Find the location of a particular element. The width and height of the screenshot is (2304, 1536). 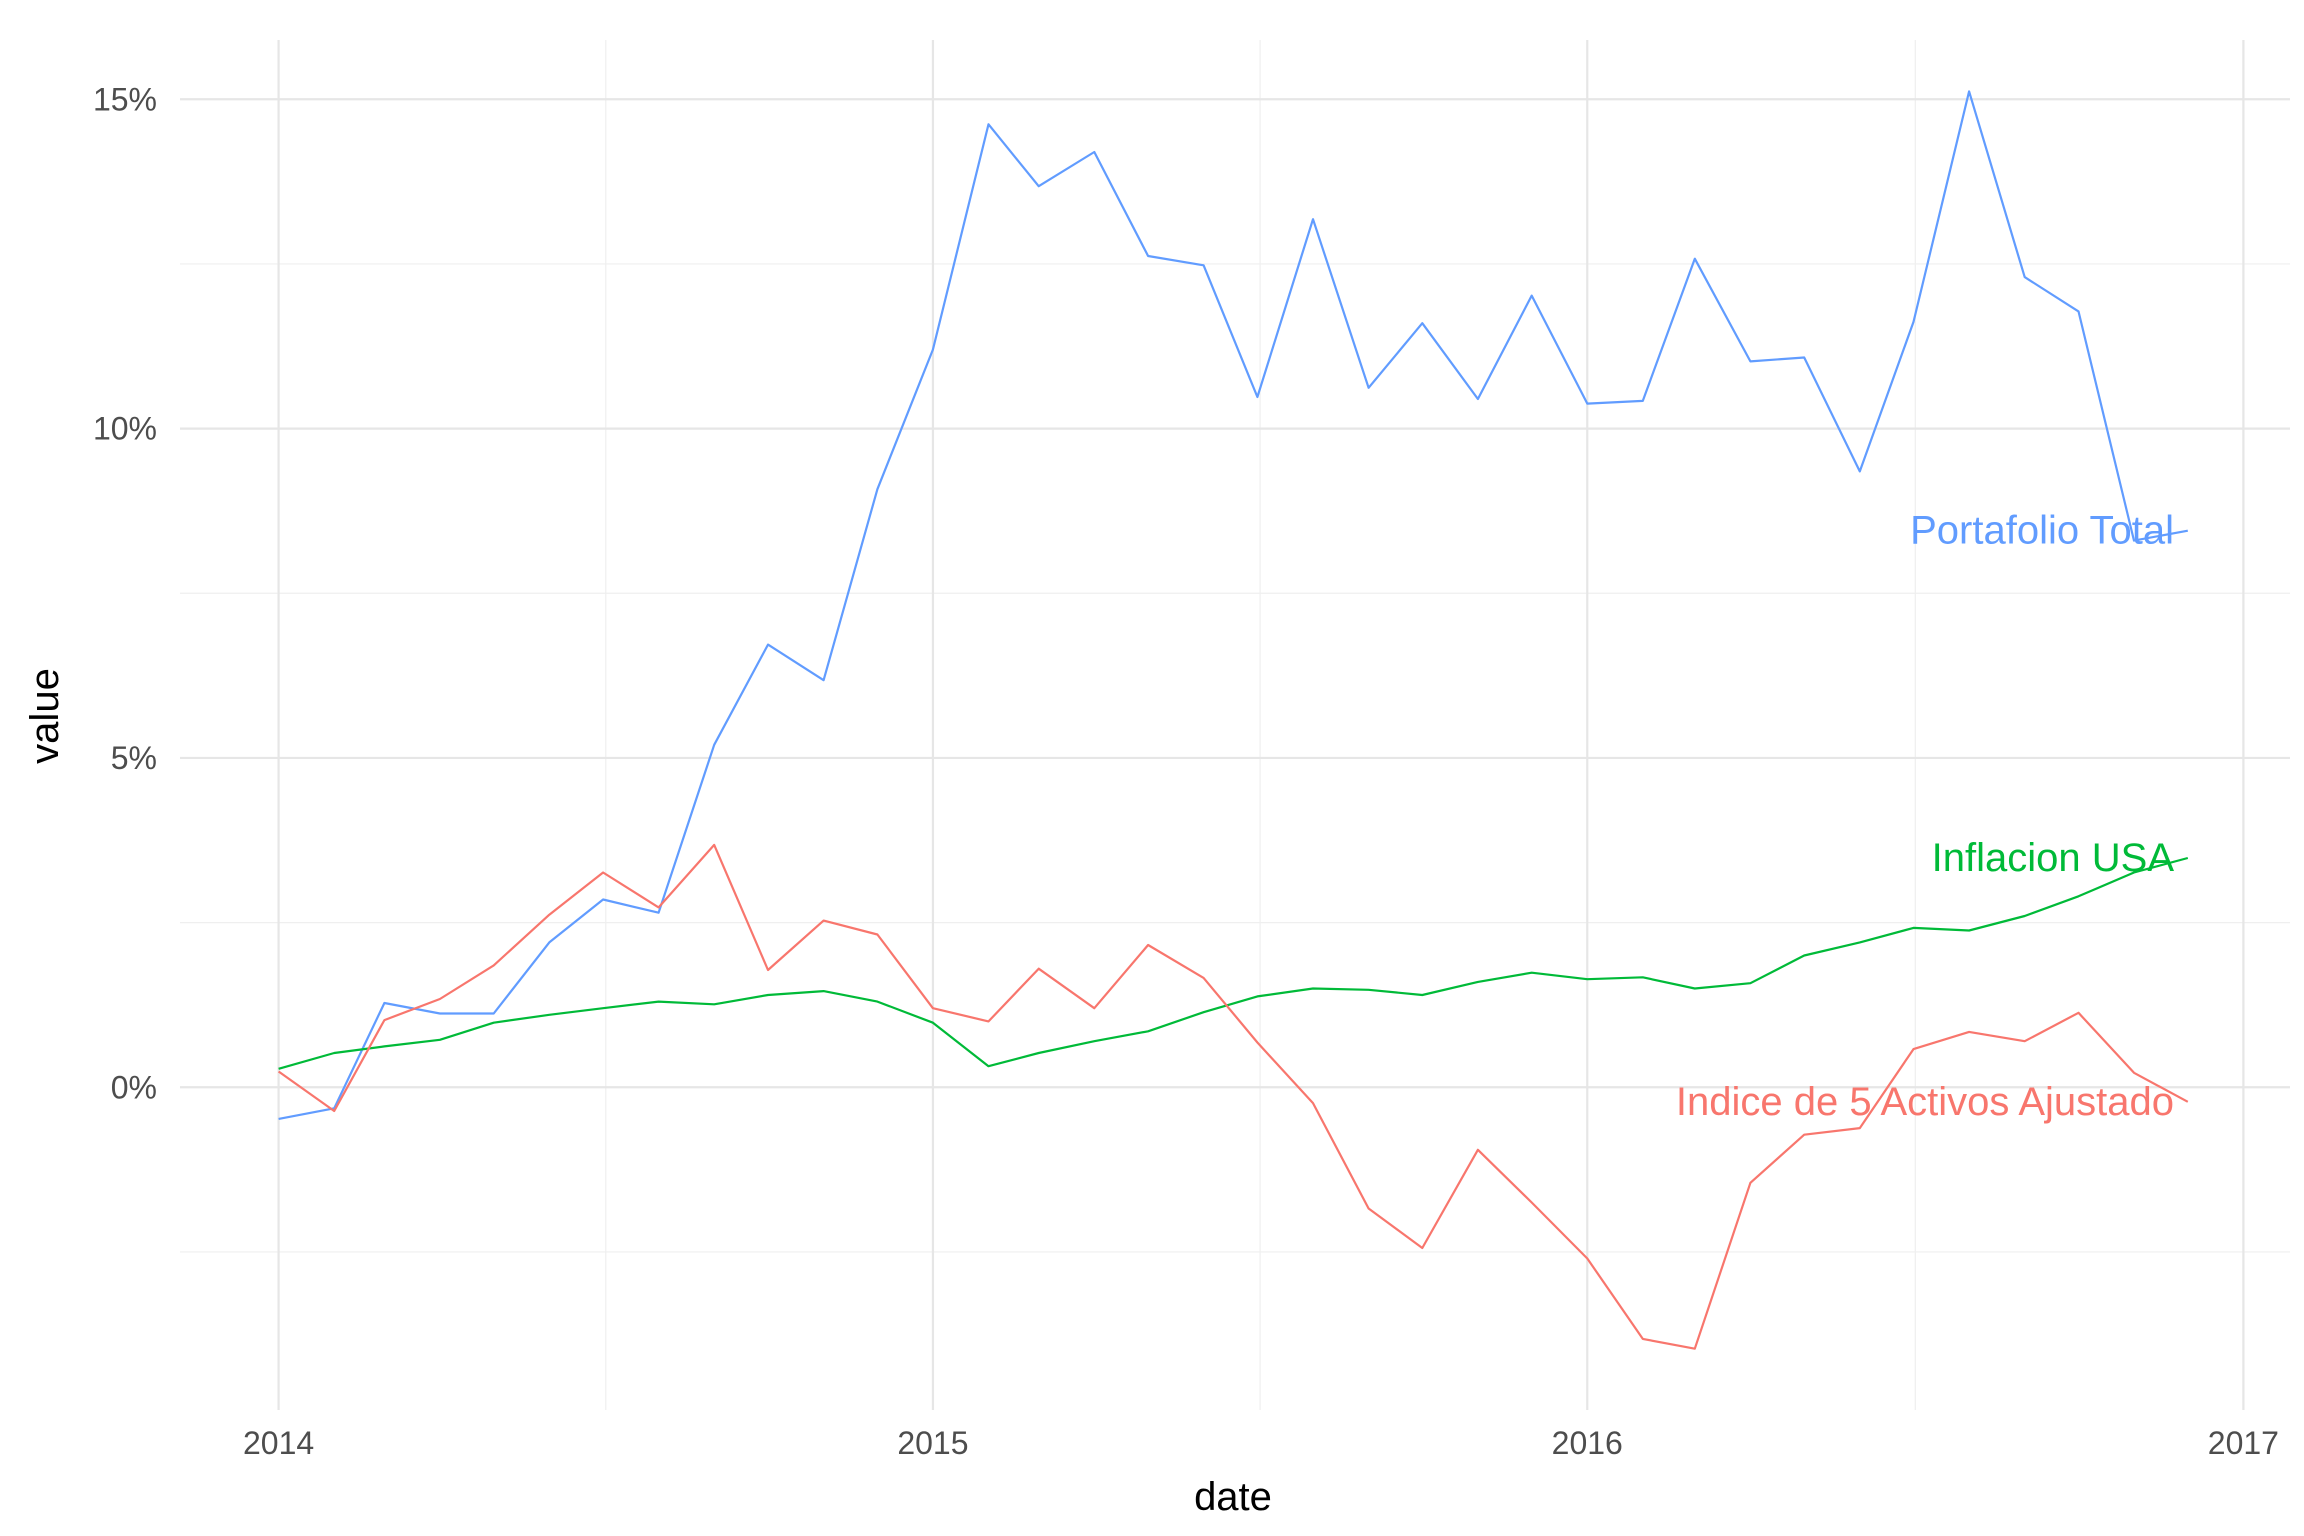

y-tick-label: 5% is located at coordinates (134, 758).